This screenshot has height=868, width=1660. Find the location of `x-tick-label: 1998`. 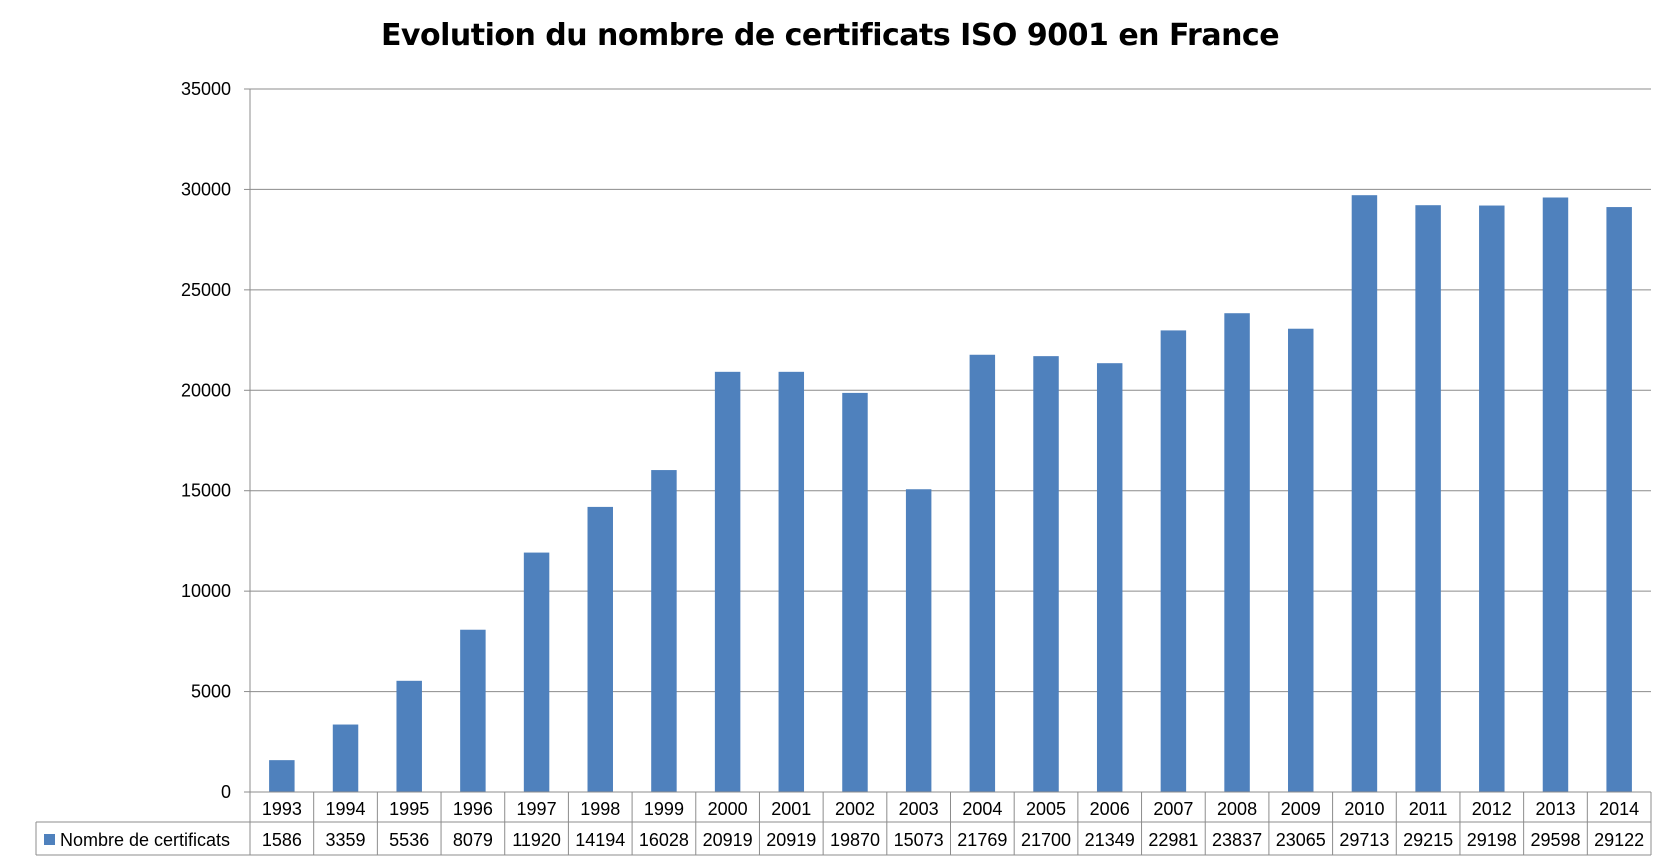

x-tick-label: 1998 is located at coordinates (600, 809).